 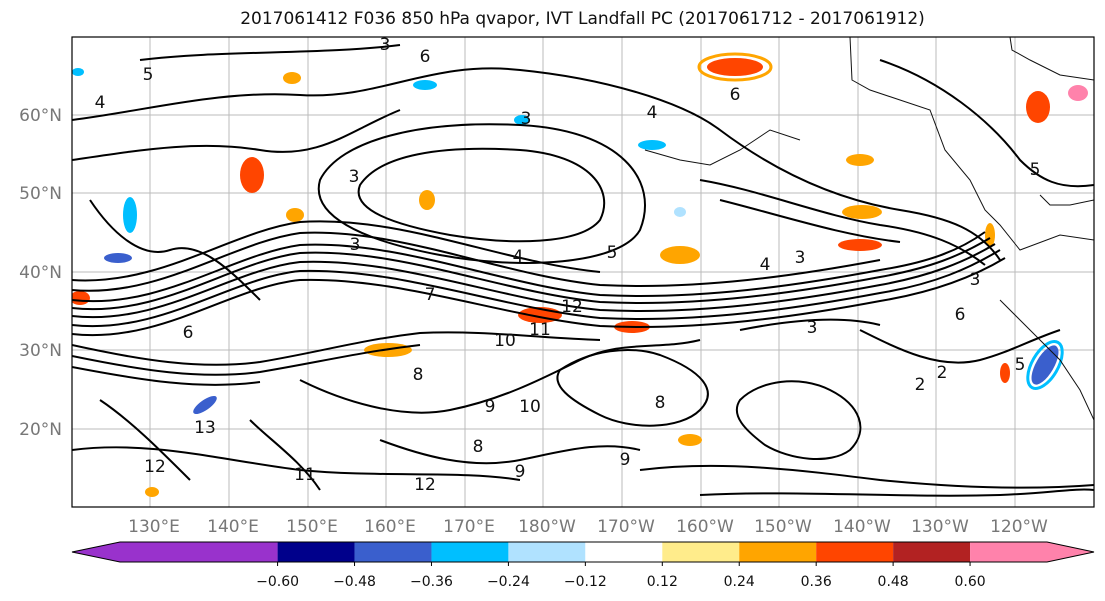 I want to click on longitude-label: 170°E, so click(x=469, y=527).